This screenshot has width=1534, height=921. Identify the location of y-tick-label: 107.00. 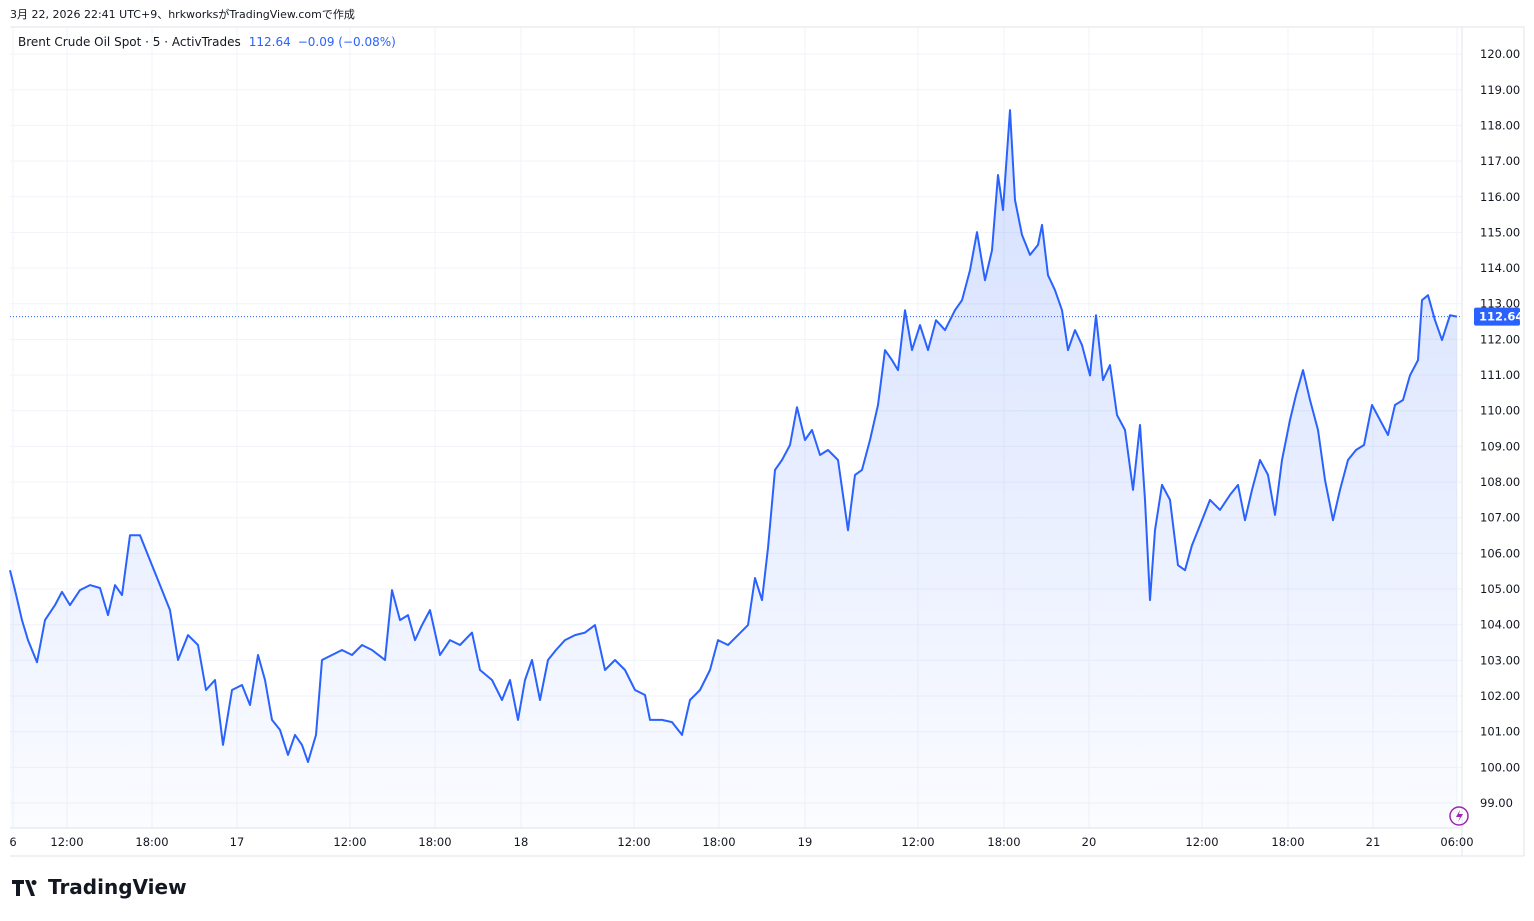
(1500, 518).